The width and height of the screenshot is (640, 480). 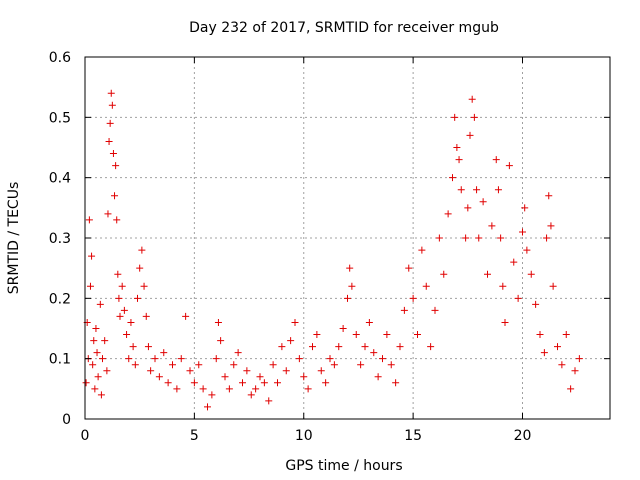 I want to click on x-axis-label: GPS time / hours, so click(x=343, y=466).